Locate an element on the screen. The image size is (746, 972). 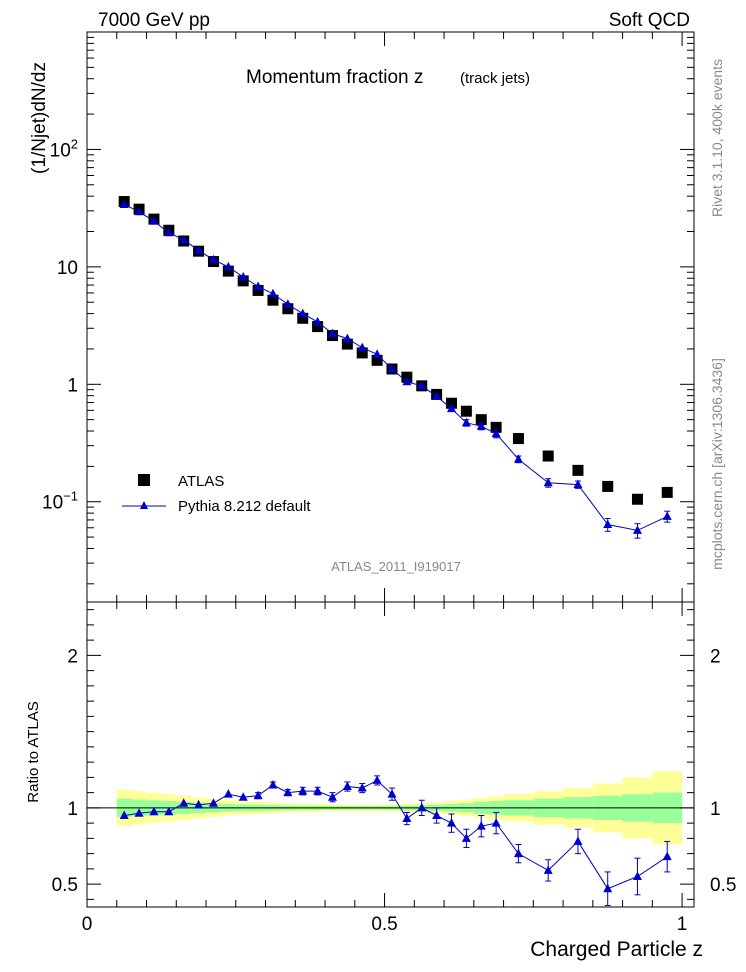
legend: ATLAS Pythia 8.212 default is located at coordinates (216, 494).